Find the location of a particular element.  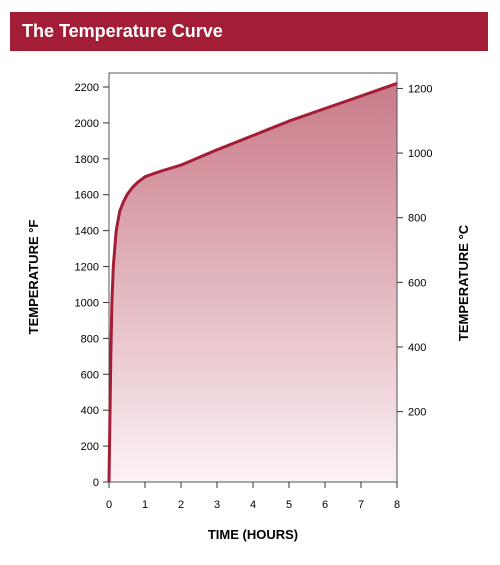

y-tick-label-right: 1200 is located at coordinates (420, 89).